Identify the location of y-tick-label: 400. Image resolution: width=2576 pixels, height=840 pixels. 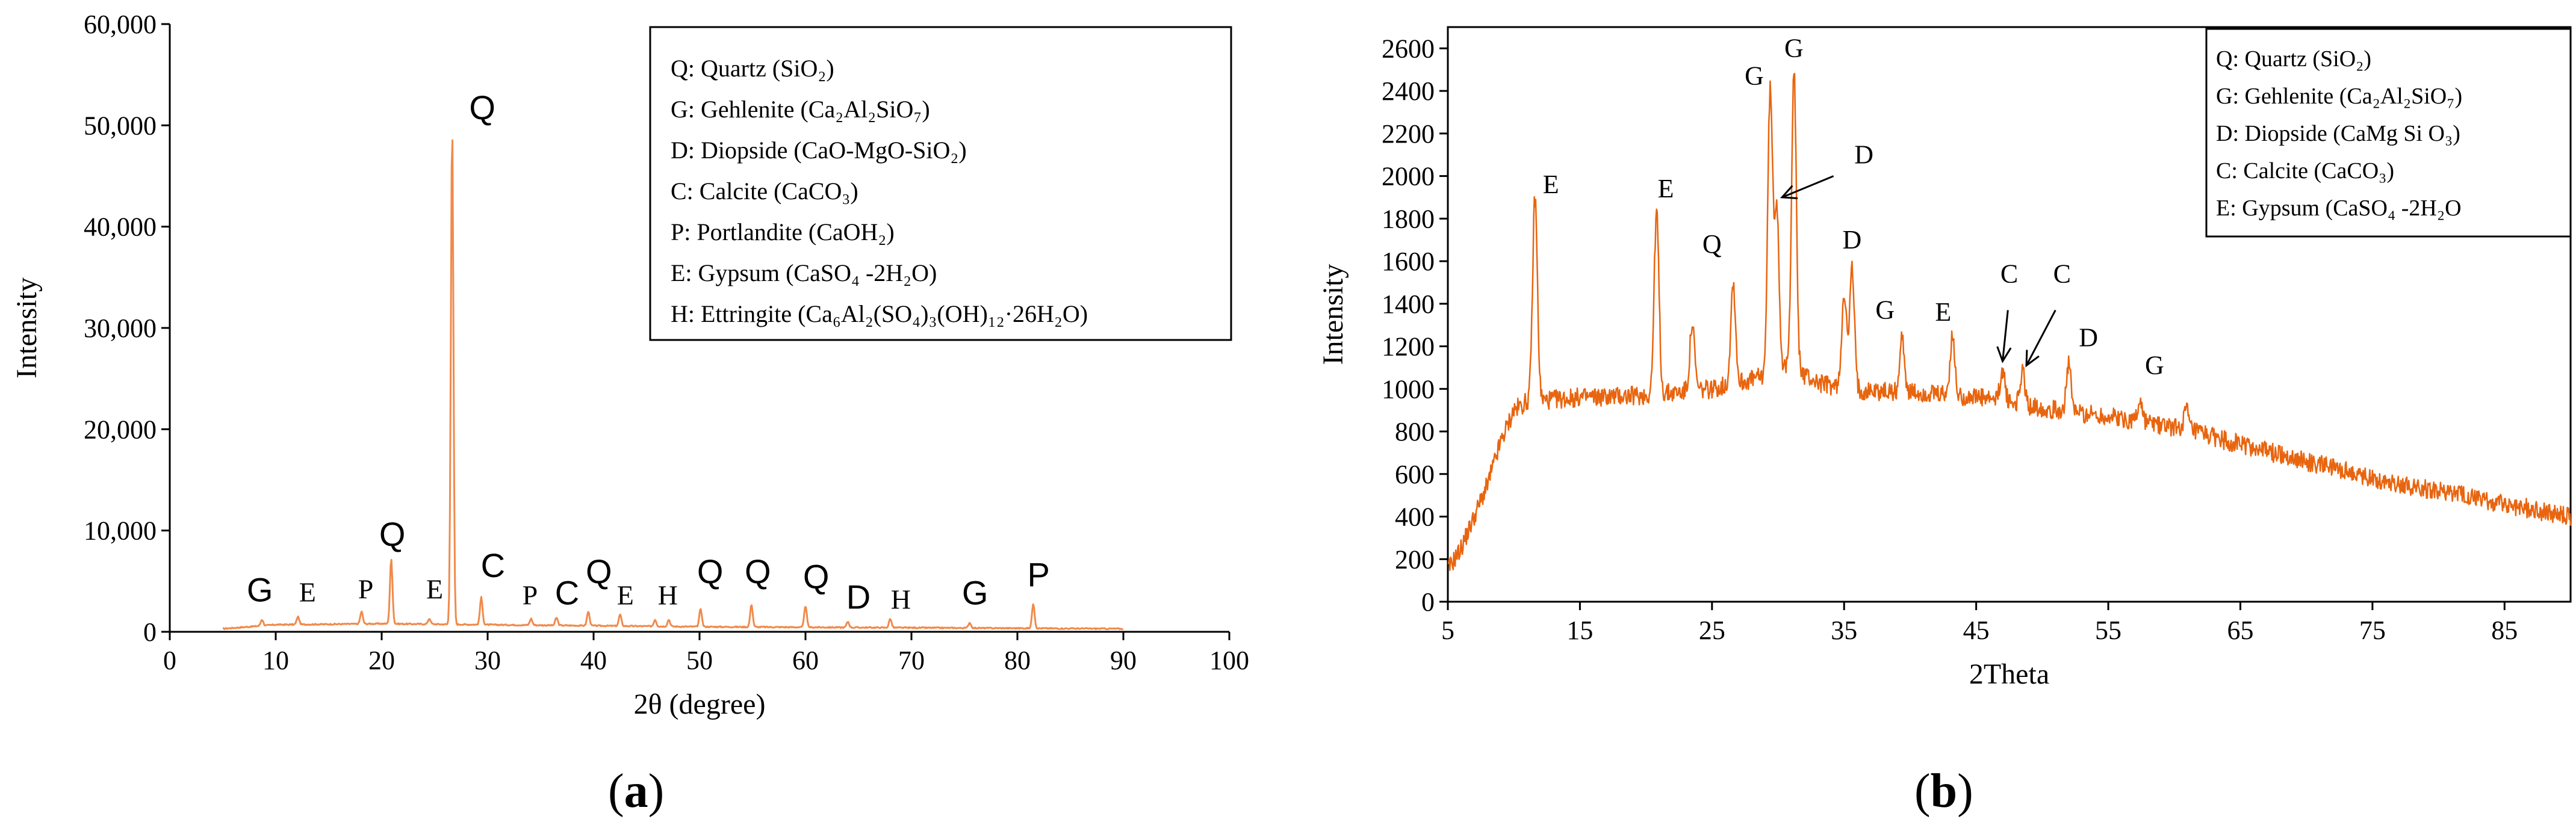
(1415, 517).